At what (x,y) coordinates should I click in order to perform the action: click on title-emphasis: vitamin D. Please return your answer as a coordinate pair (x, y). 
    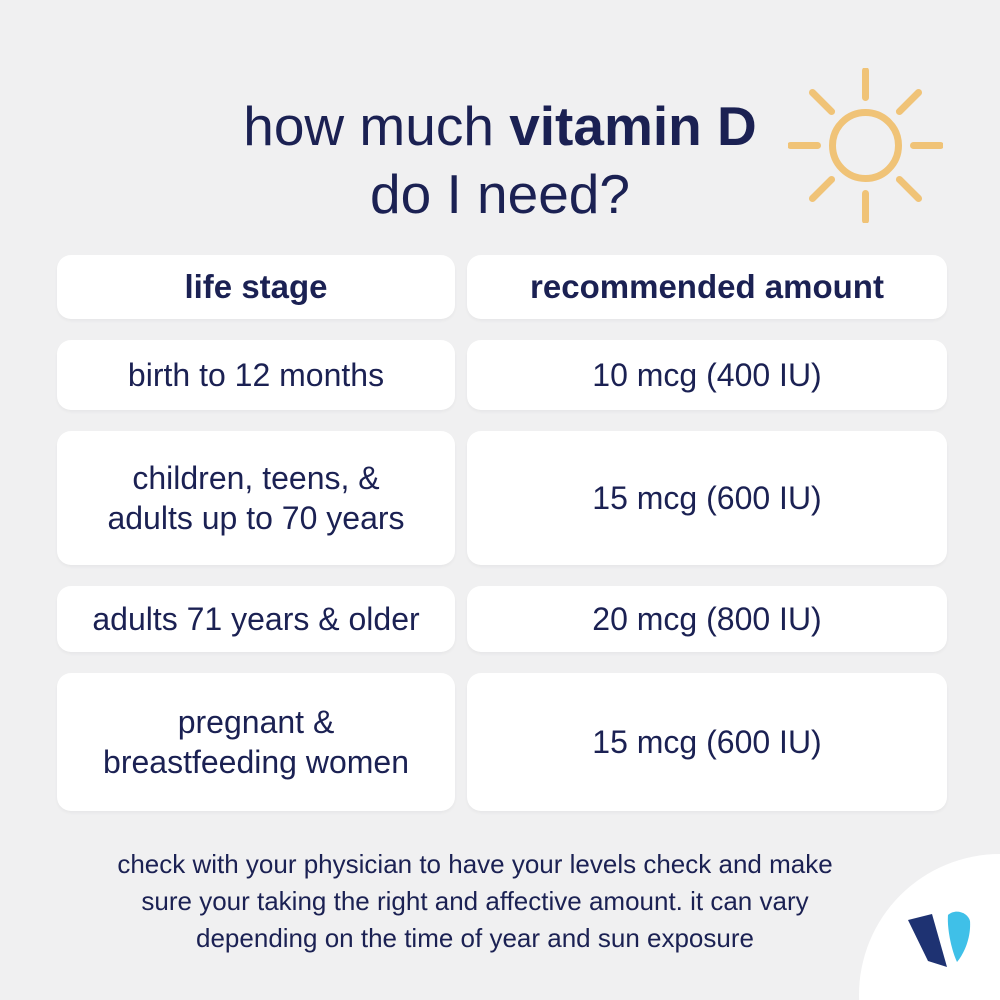
    Looking at the image, I should click on (633, 126).